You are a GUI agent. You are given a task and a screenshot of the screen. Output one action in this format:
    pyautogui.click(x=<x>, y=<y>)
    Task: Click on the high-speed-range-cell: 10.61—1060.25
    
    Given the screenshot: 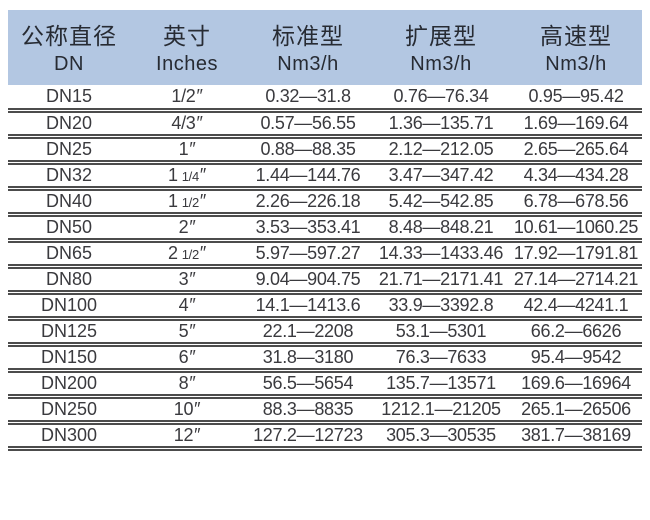 What is the action you would take?
    pyautogui.click(x=576, y=228)
    